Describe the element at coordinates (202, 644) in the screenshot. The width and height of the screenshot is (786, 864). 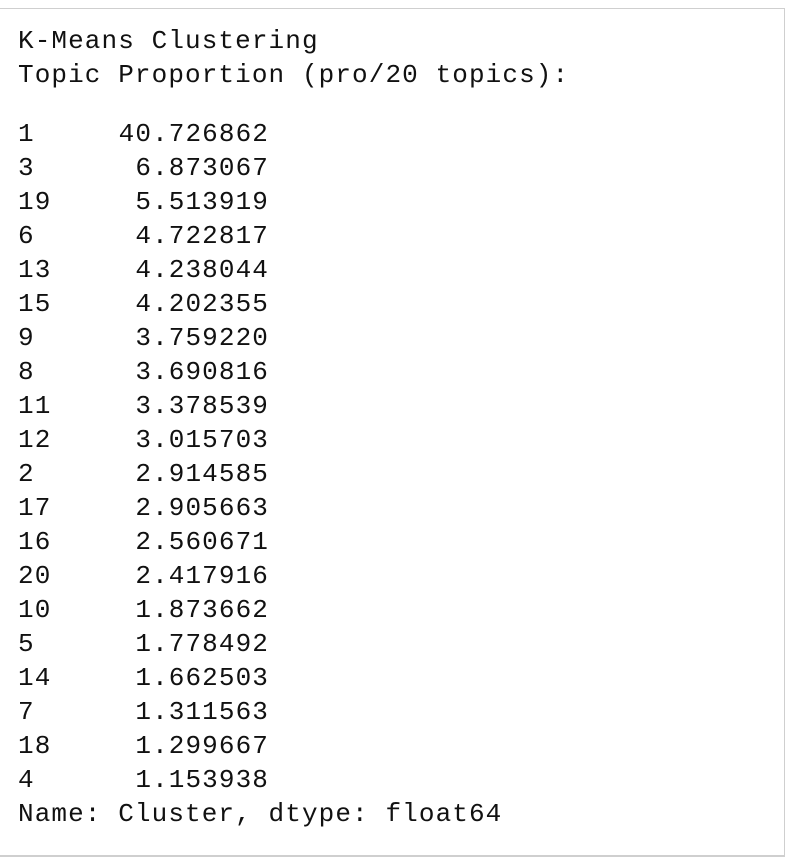
I see `row-value: 1.778492` at that location.